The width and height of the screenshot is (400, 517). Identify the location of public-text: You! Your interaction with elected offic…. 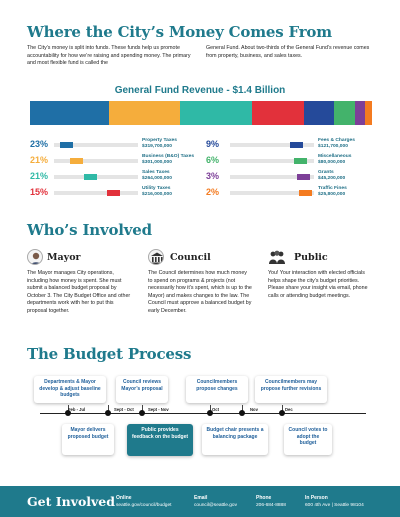
(318, 284).